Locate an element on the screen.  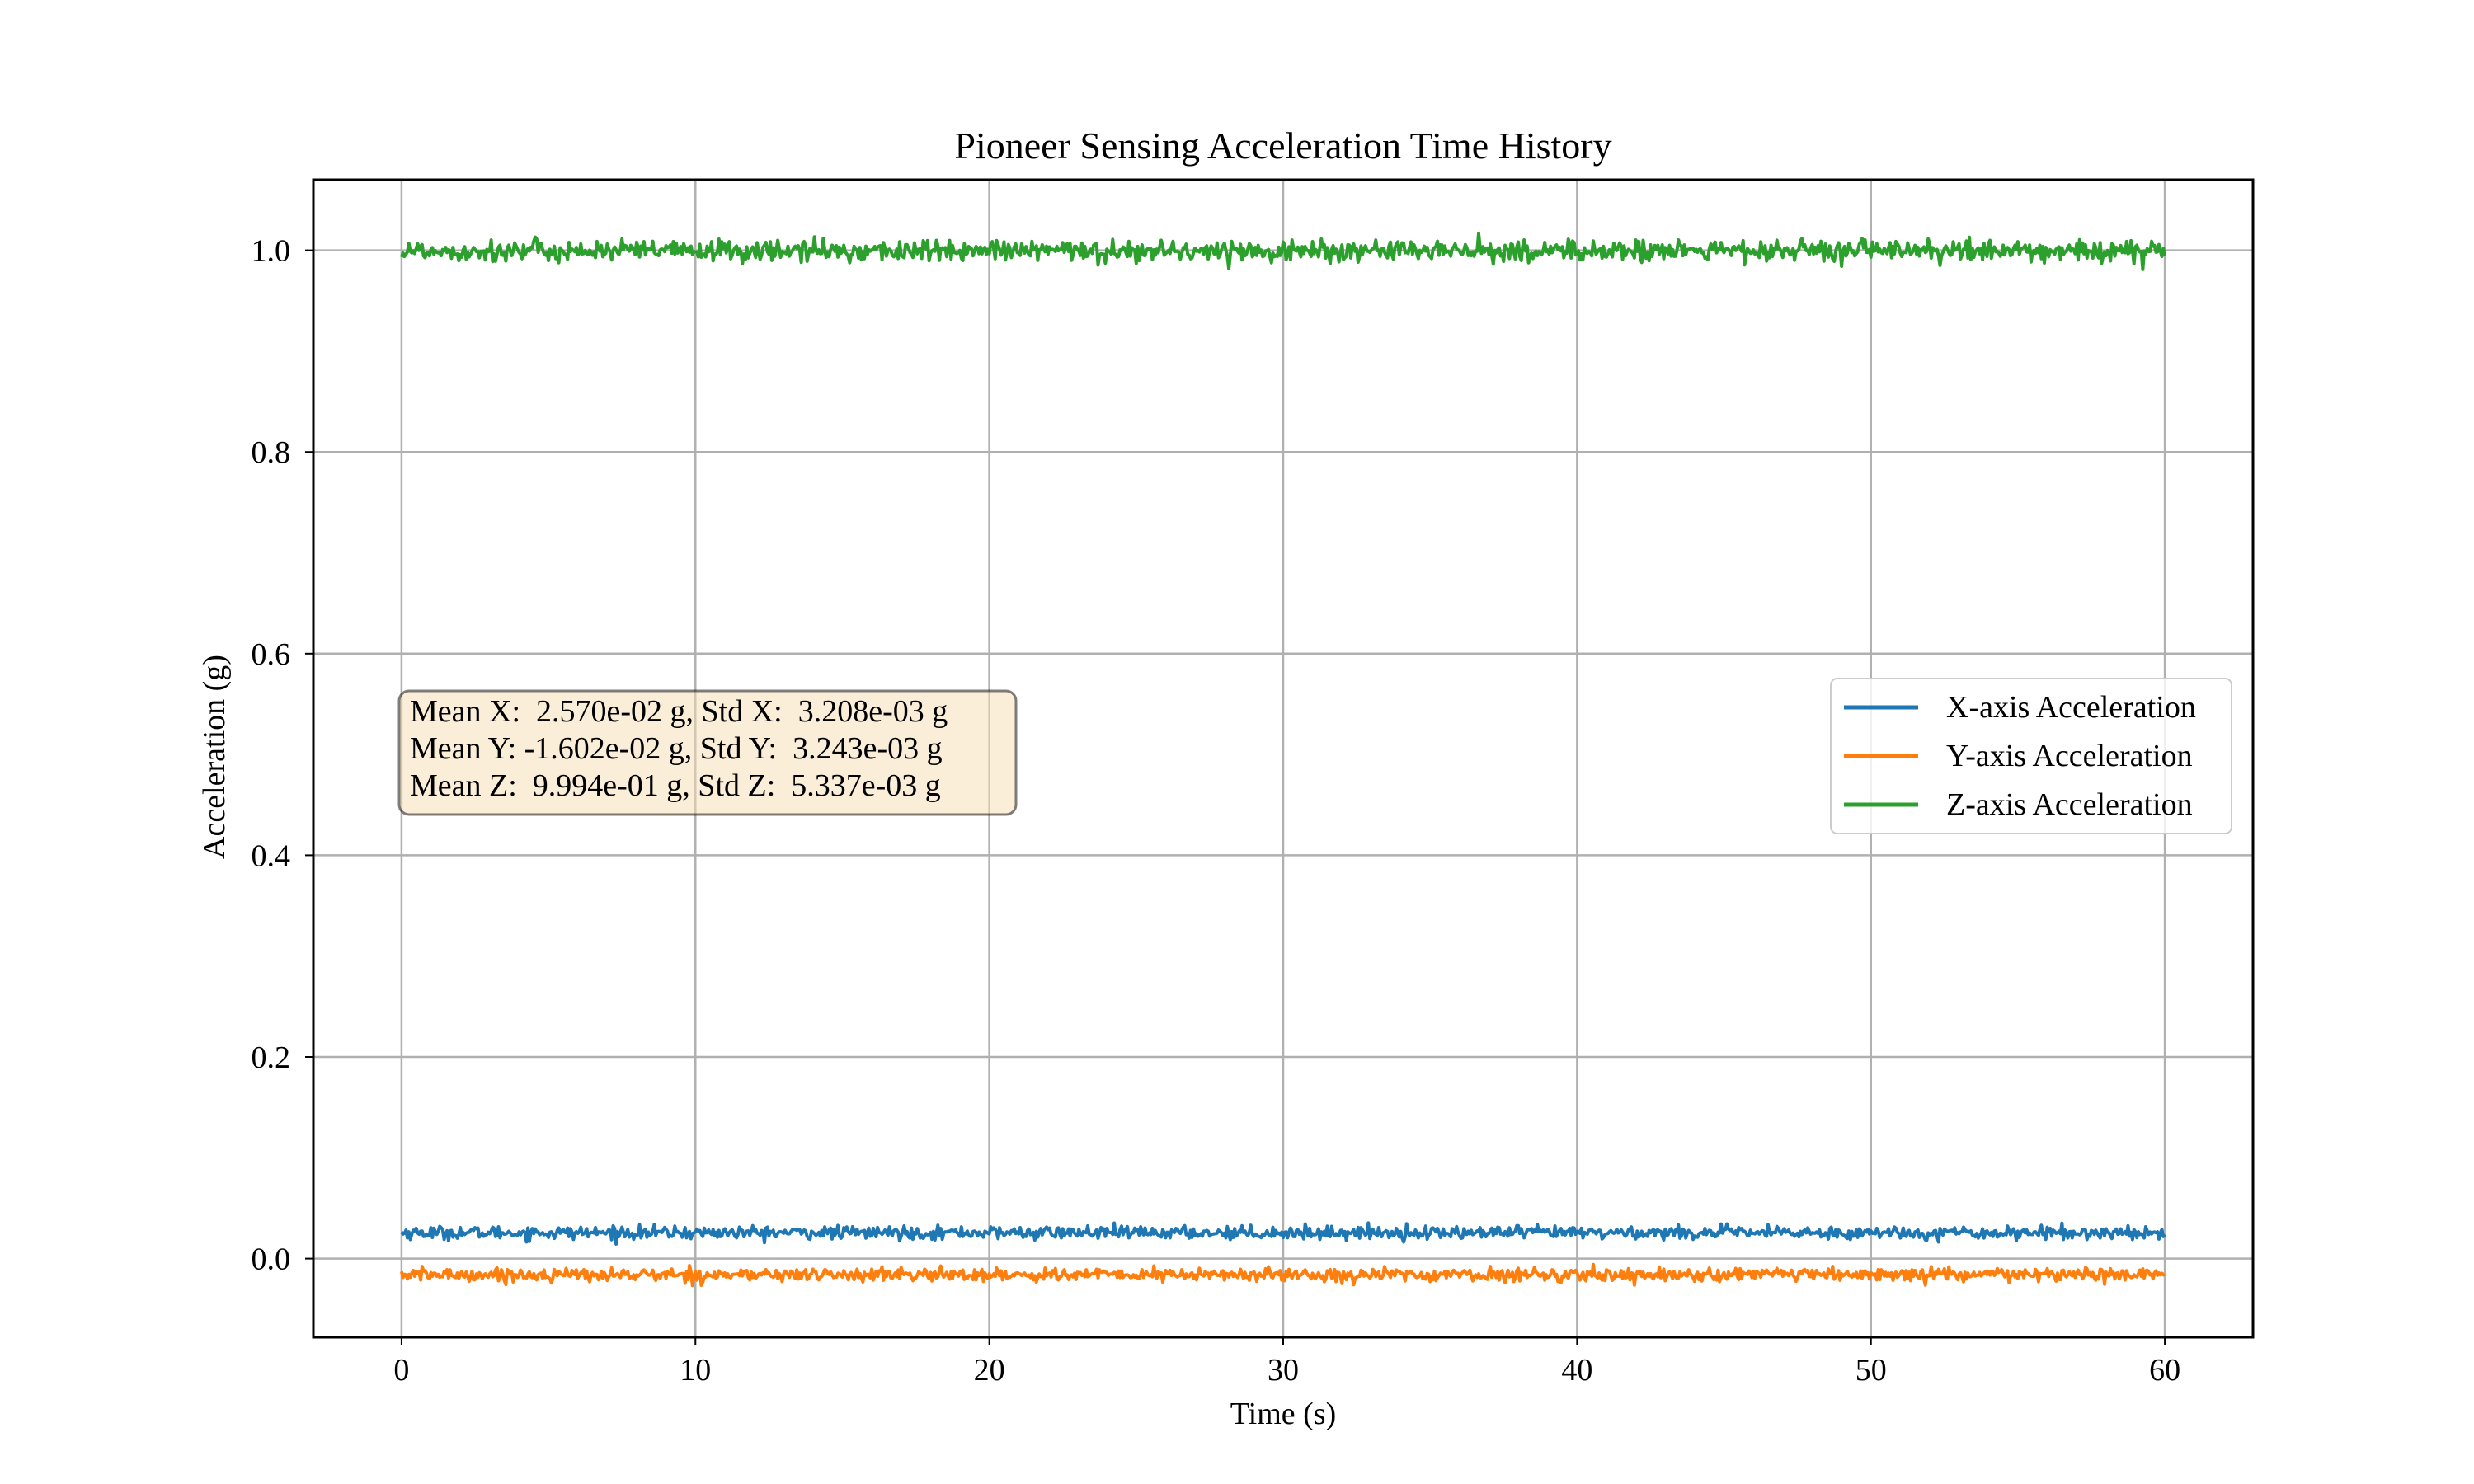
x-tick-label: 30 is located at coordinates (1283, 1370).